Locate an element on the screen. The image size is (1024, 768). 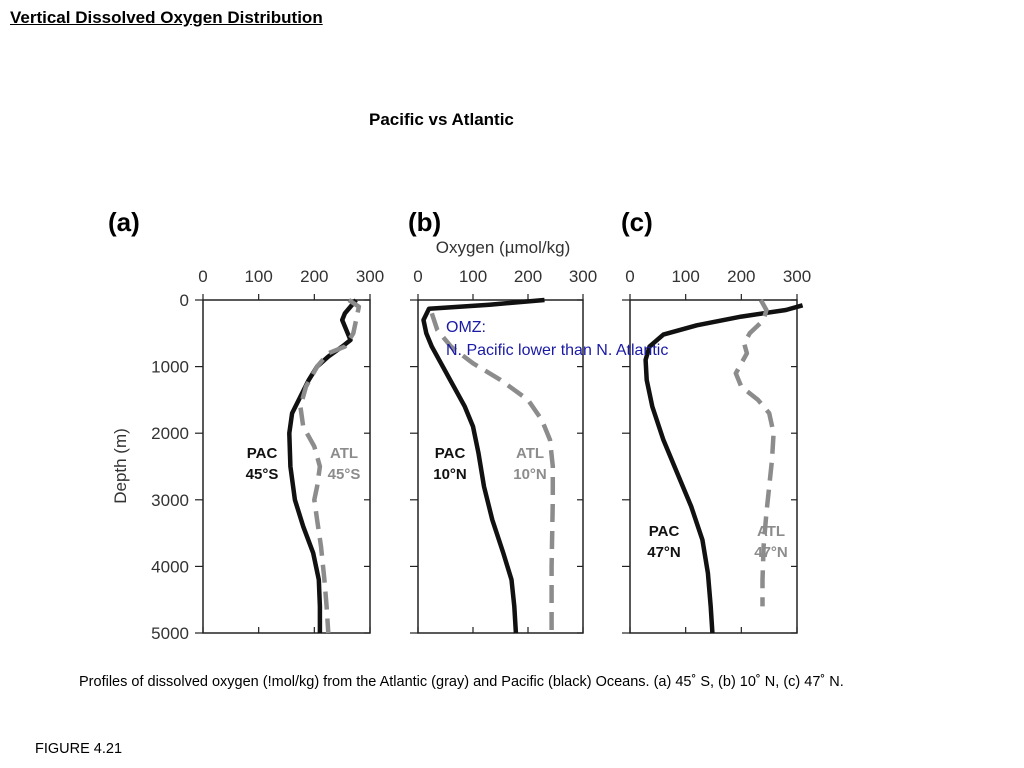
y-tick-label: 2000 is located at coordinates (170, 433).